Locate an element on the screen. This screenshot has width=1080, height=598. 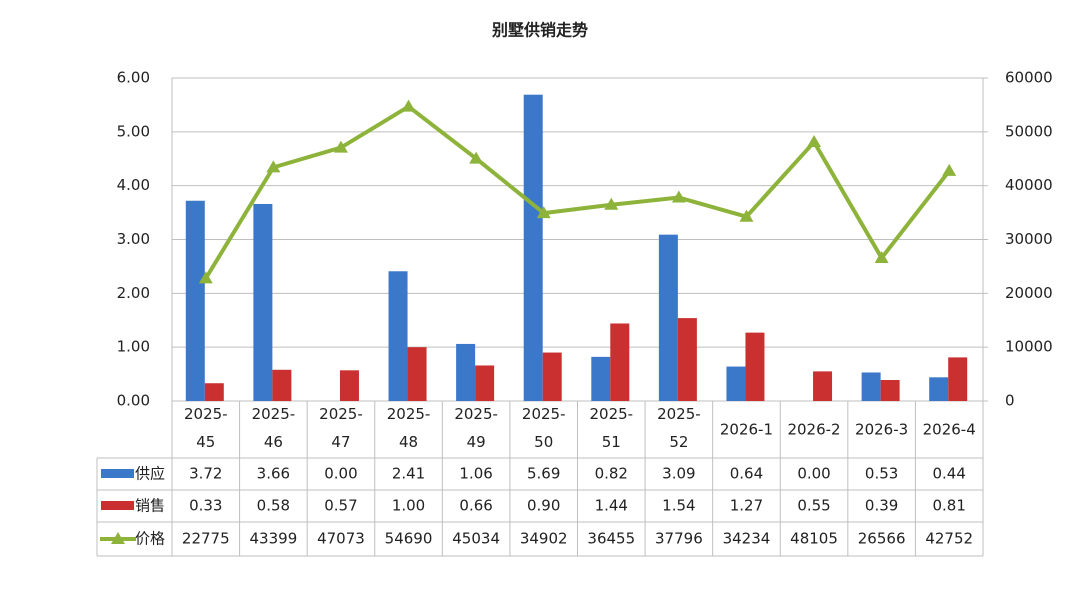
table-value: 0.39 is located at coordinates (881, 506).